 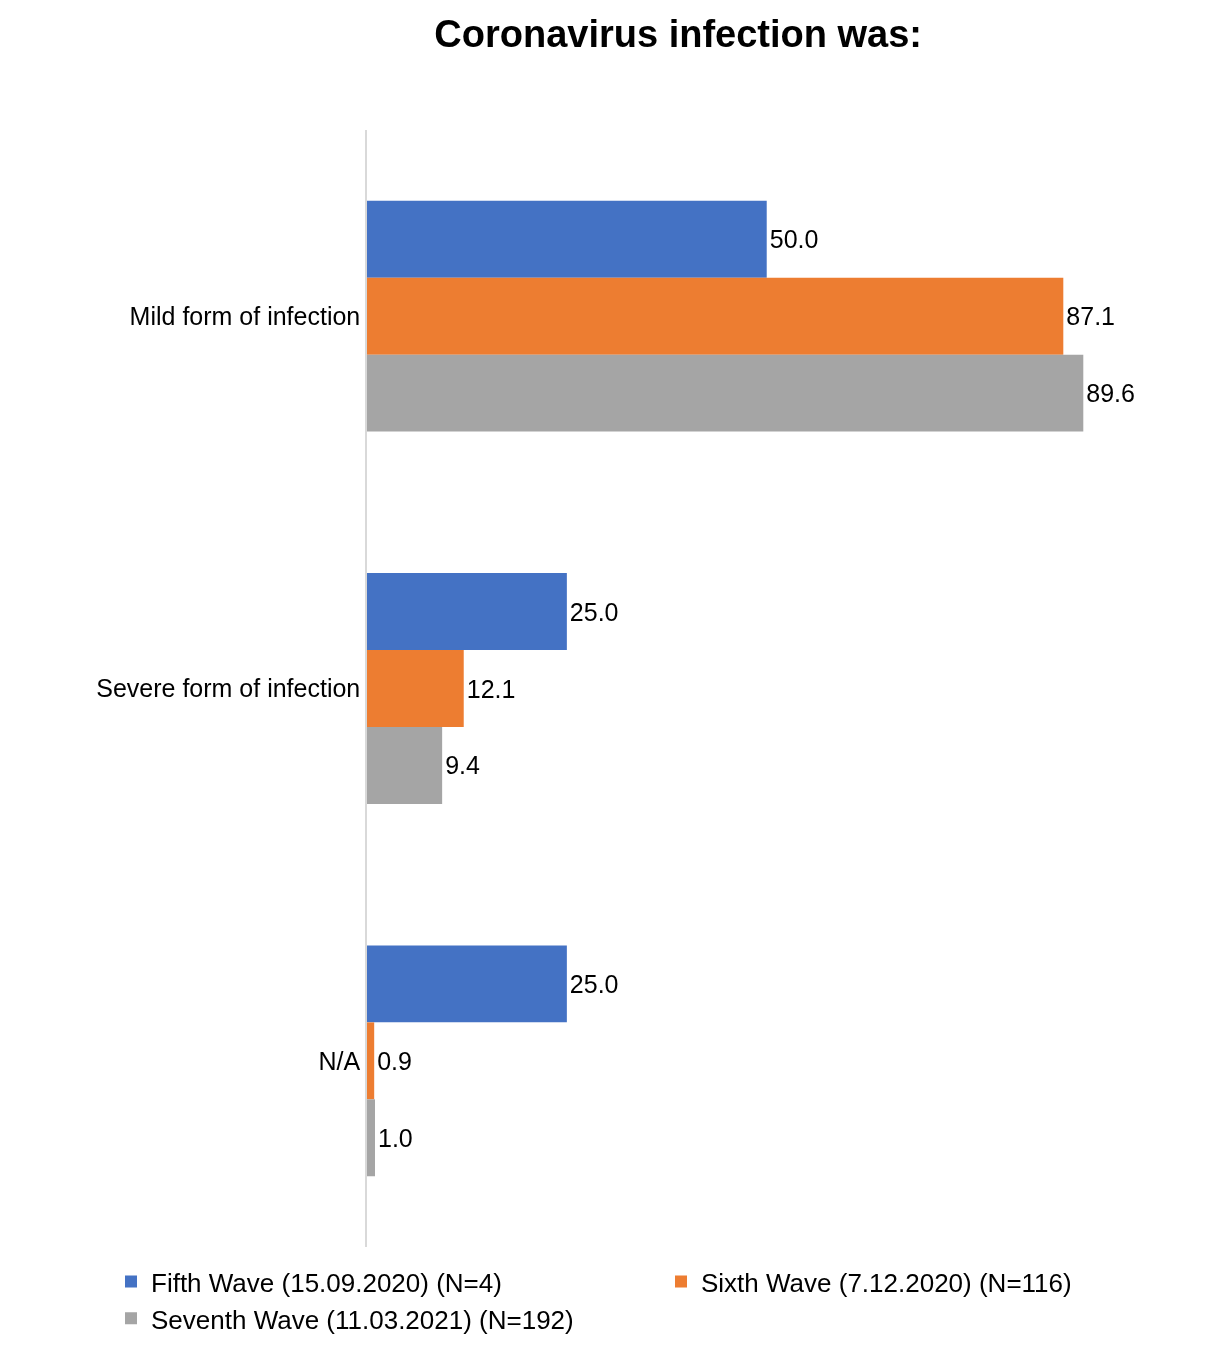 What do you see at coordinates (362, 1319) in the screenshot?
I see `legend-label: Seventh Wave (11.03.2021) (N=192)` at bounding box center [362, 1319].